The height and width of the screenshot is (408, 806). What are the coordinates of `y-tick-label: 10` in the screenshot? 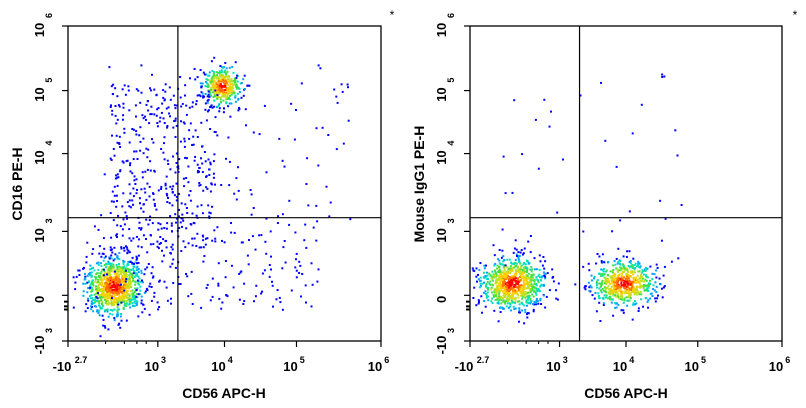 It's located at (39, 235).